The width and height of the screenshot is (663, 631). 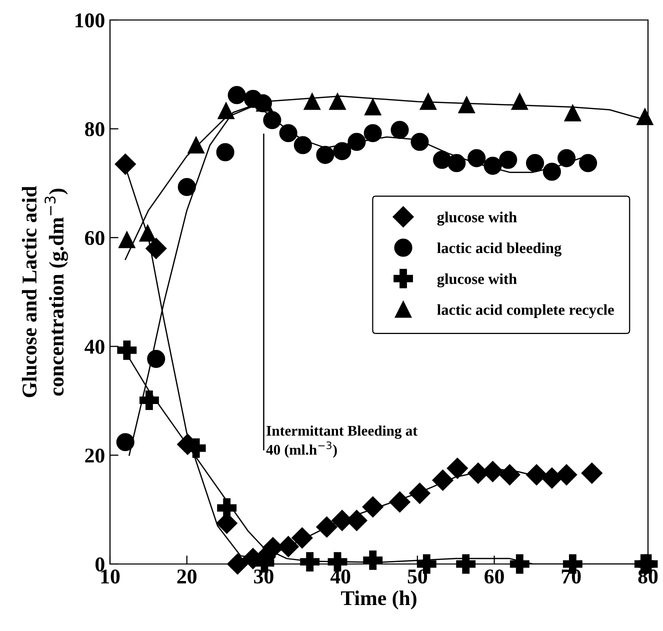 What do you see at coordinates (94, 129) in the screenshot?
I see `y-tick-label: 80` at bounding box center [94, 129].